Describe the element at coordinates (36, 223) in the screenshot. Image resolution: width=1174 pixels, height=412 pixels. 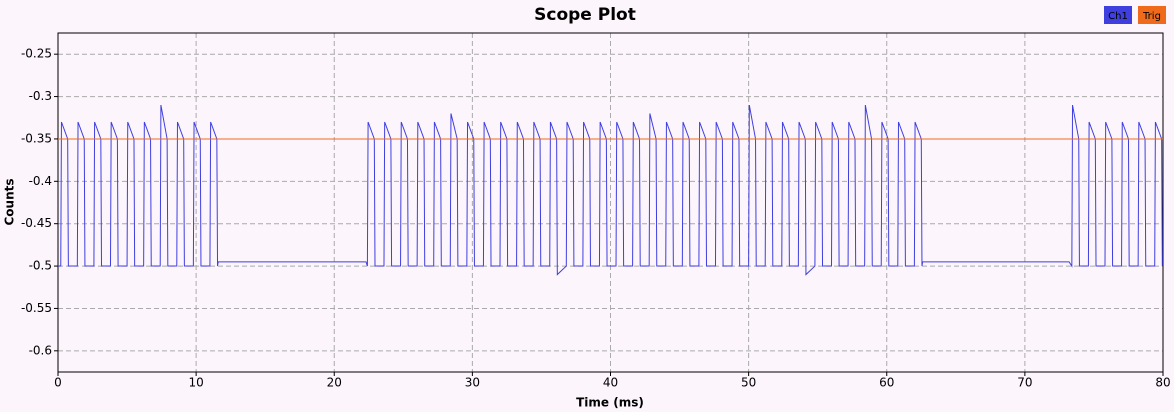
I see `y-tick-label: -0.45` at that location.